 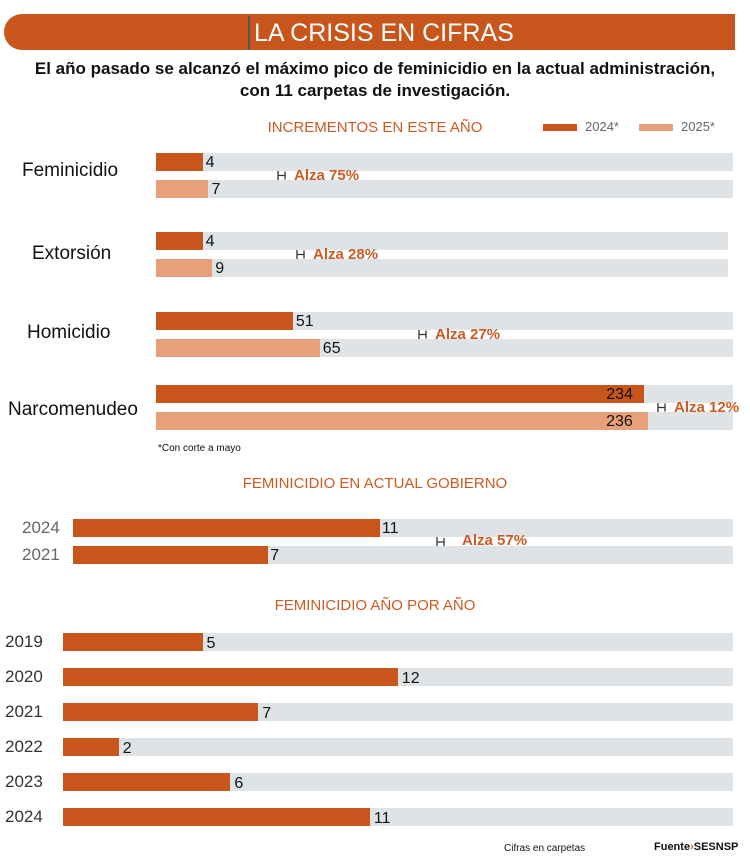 What do you see at coordinates (381, 33) in the screenshot?
I see `page-title: LA CRISIS EN CIFRAS` at bounding box center [381, 33].